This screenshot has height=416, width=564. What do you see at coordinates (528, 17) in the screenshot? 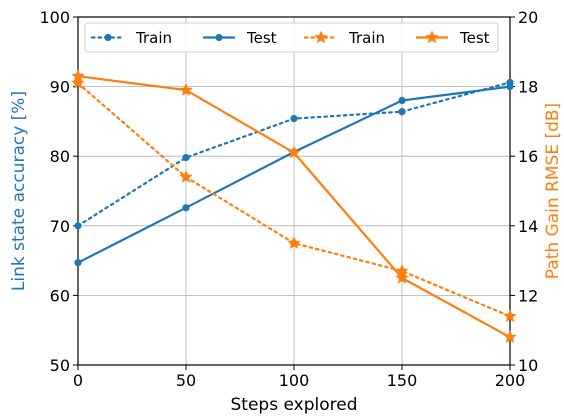
I see `y-tick-label-right-5: 20` at bounding box center [528, 17].